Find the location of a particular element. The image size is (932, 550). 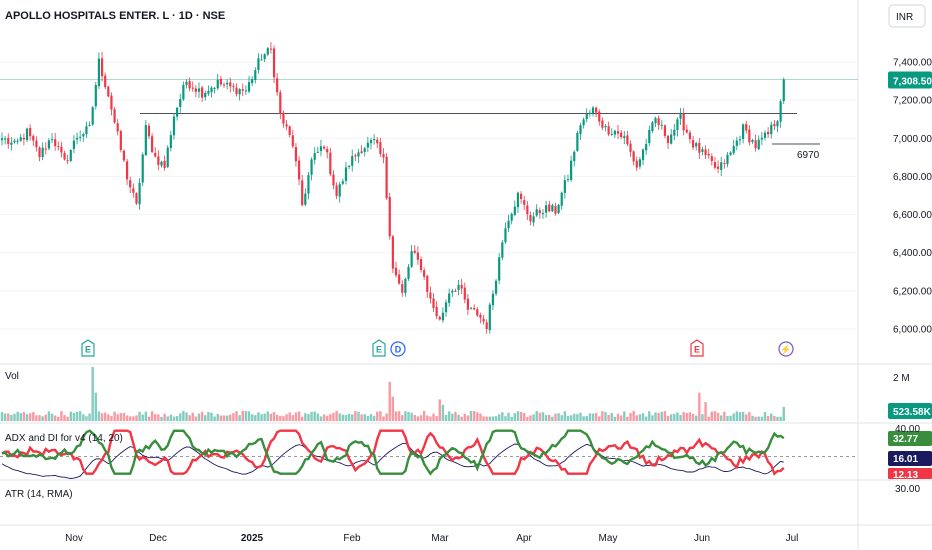

minus-di-badge-text: 12.13 is located at coordinates (905, 475).